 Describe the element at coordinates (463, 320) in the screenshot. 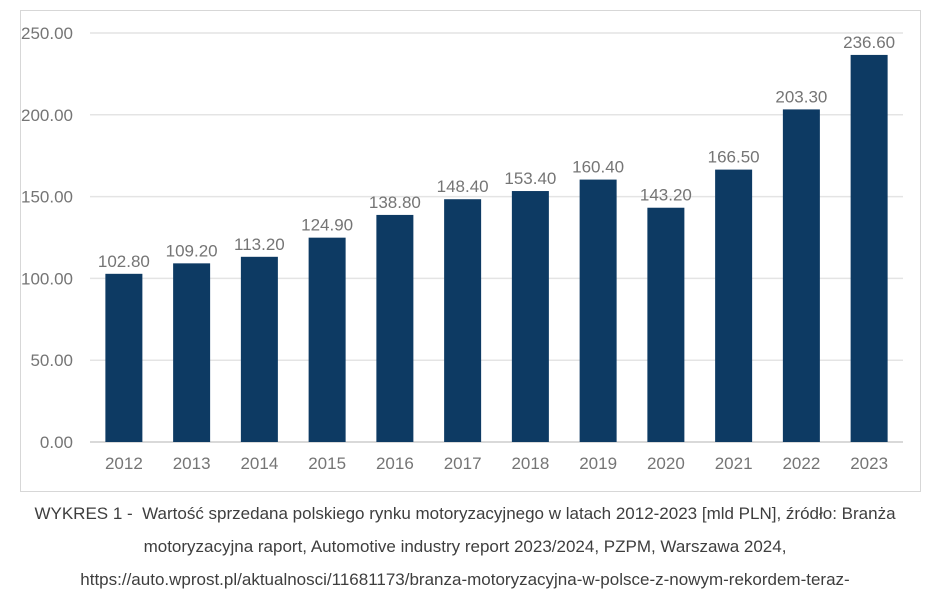

I see `bar-2017` at that location.